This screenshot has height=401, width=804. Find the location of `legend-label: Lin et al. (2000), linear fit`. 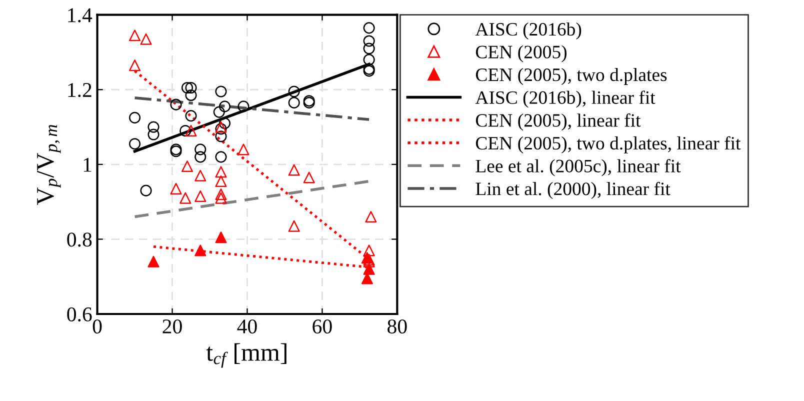

legend-label: Lin et al. (2000), linear fit is located at coordinates (573, 191).